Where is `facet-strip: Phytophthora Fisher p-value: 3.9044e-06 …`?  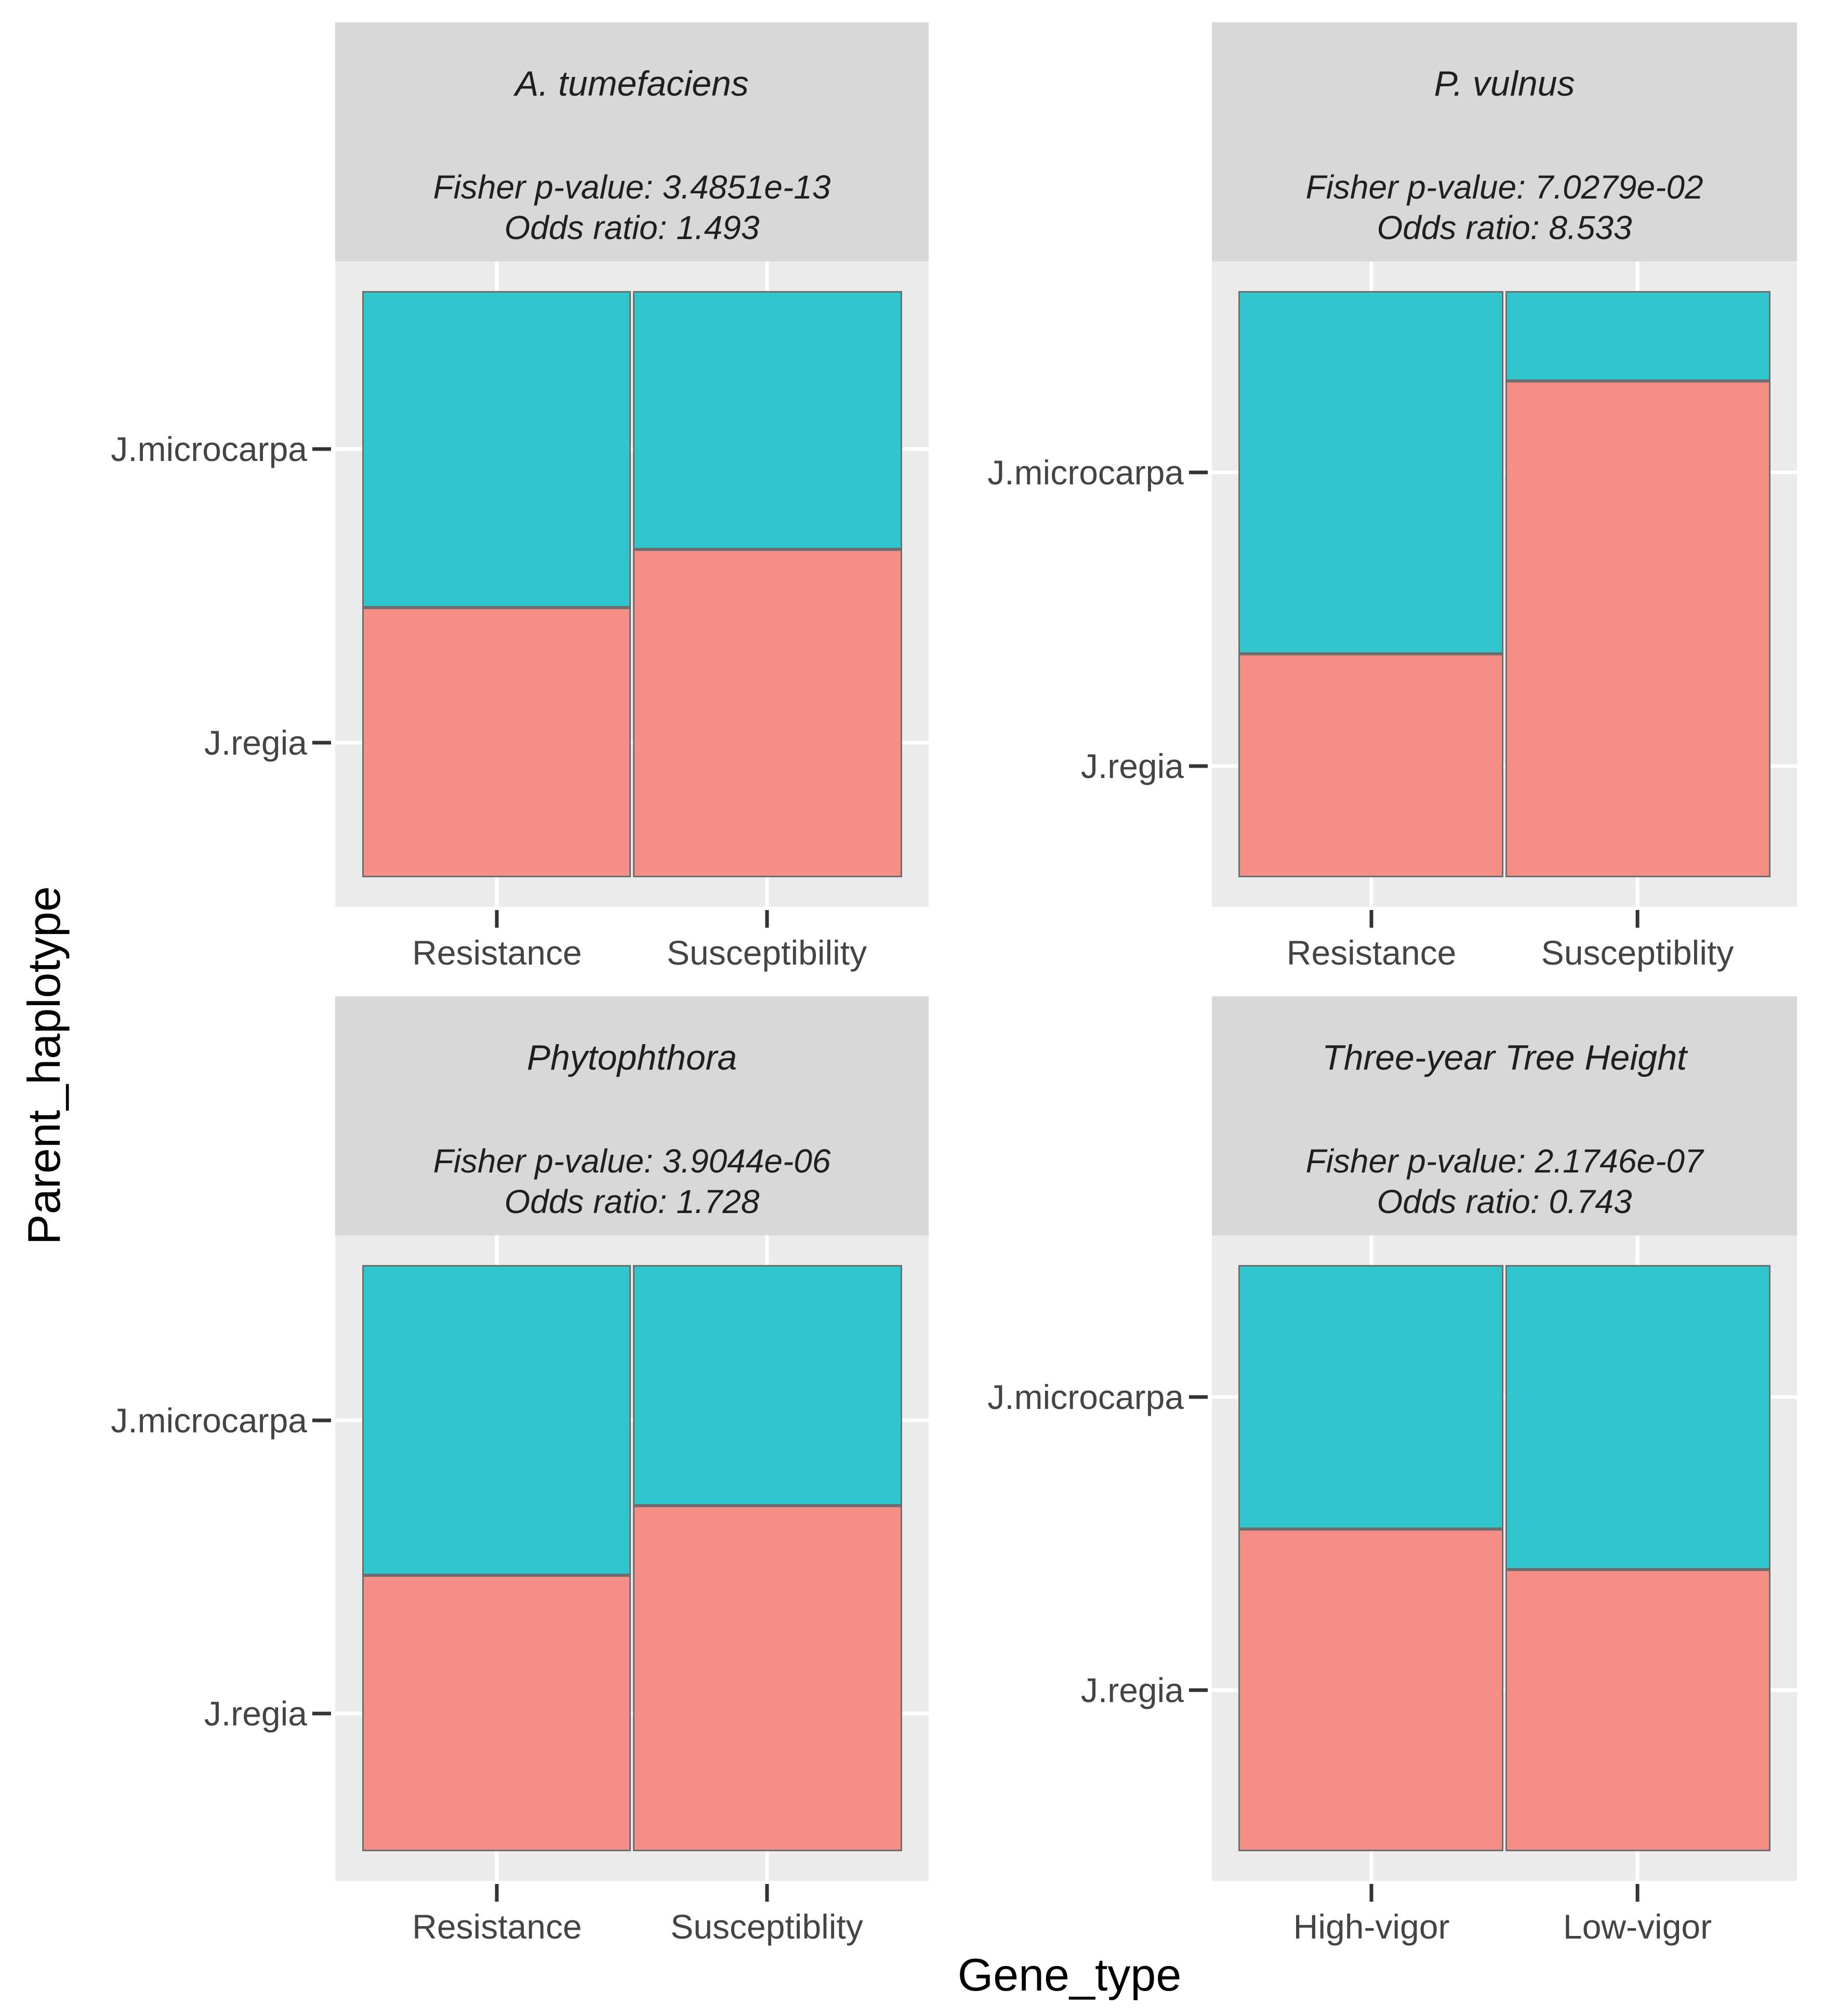
facet-strip: Phytophthora Fisher p-value: 3.9044e-06 … is located at coordinates (632, 1115).